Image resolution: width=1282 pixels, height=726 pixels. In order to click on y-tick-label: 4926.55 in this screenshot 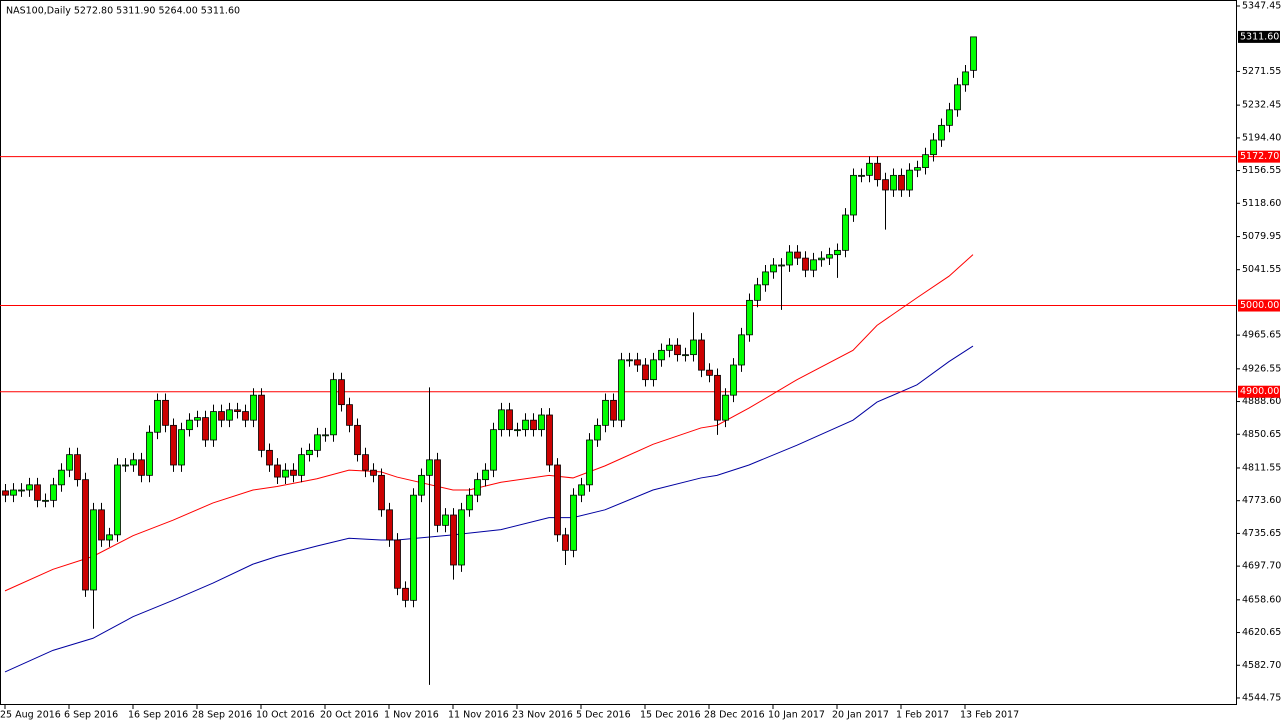, I will do `click(1261, 368)`.